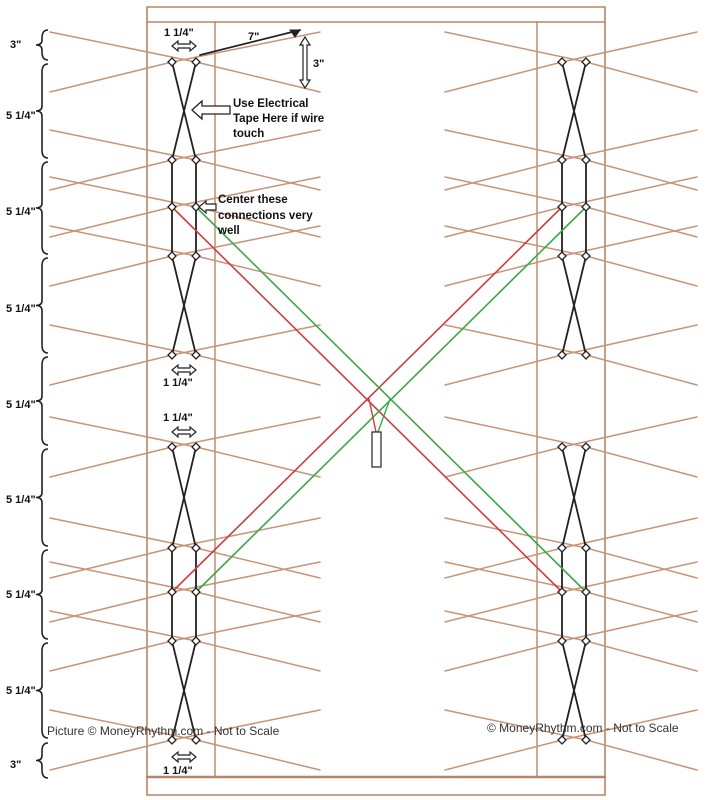 The image size is (707, 800). I want to click on note-electrical-tape-2: Tape Here if wire, so click(278, 119).